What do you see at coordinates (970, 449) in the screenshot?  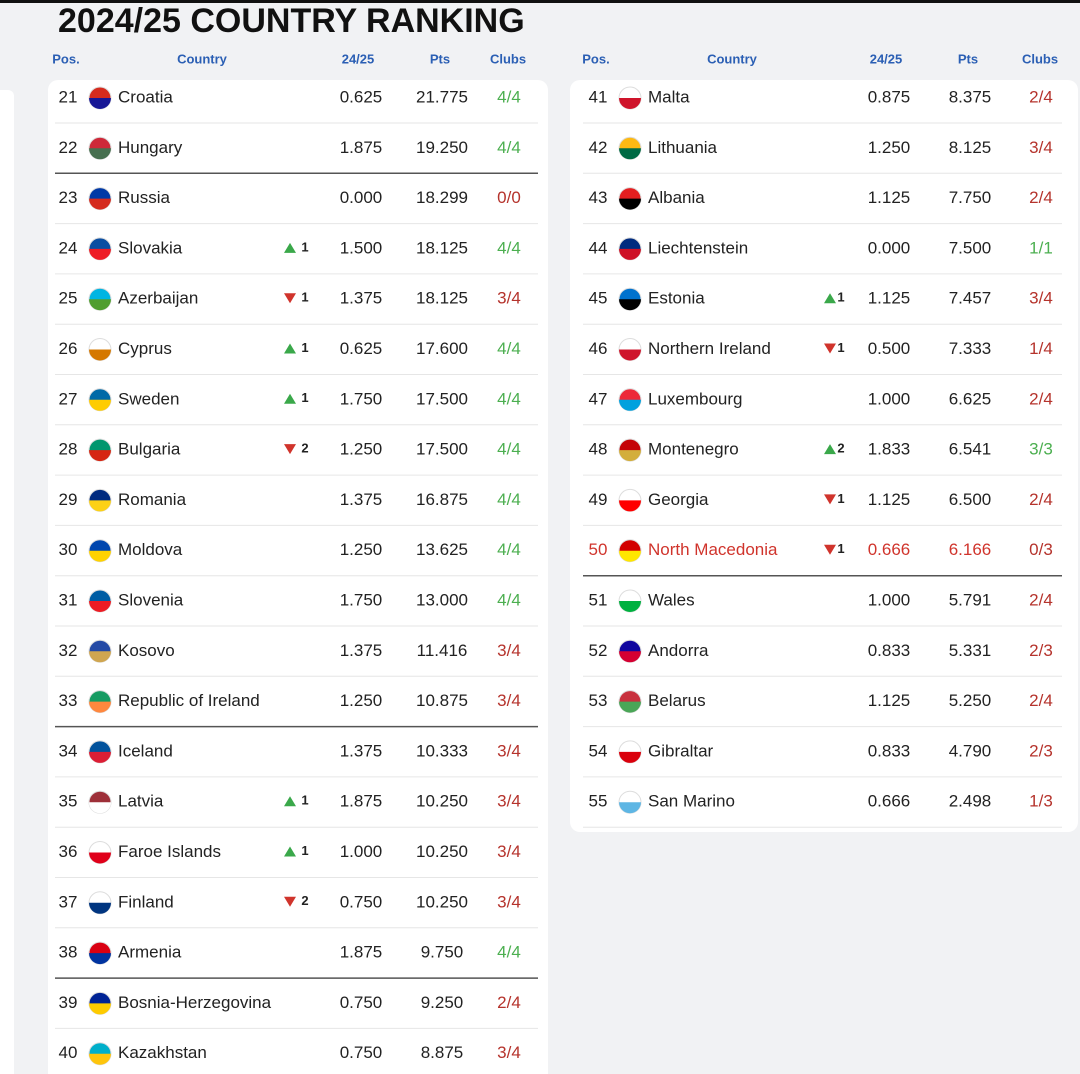 I see `total-points: 6.541` at bounding box center [970, 449].